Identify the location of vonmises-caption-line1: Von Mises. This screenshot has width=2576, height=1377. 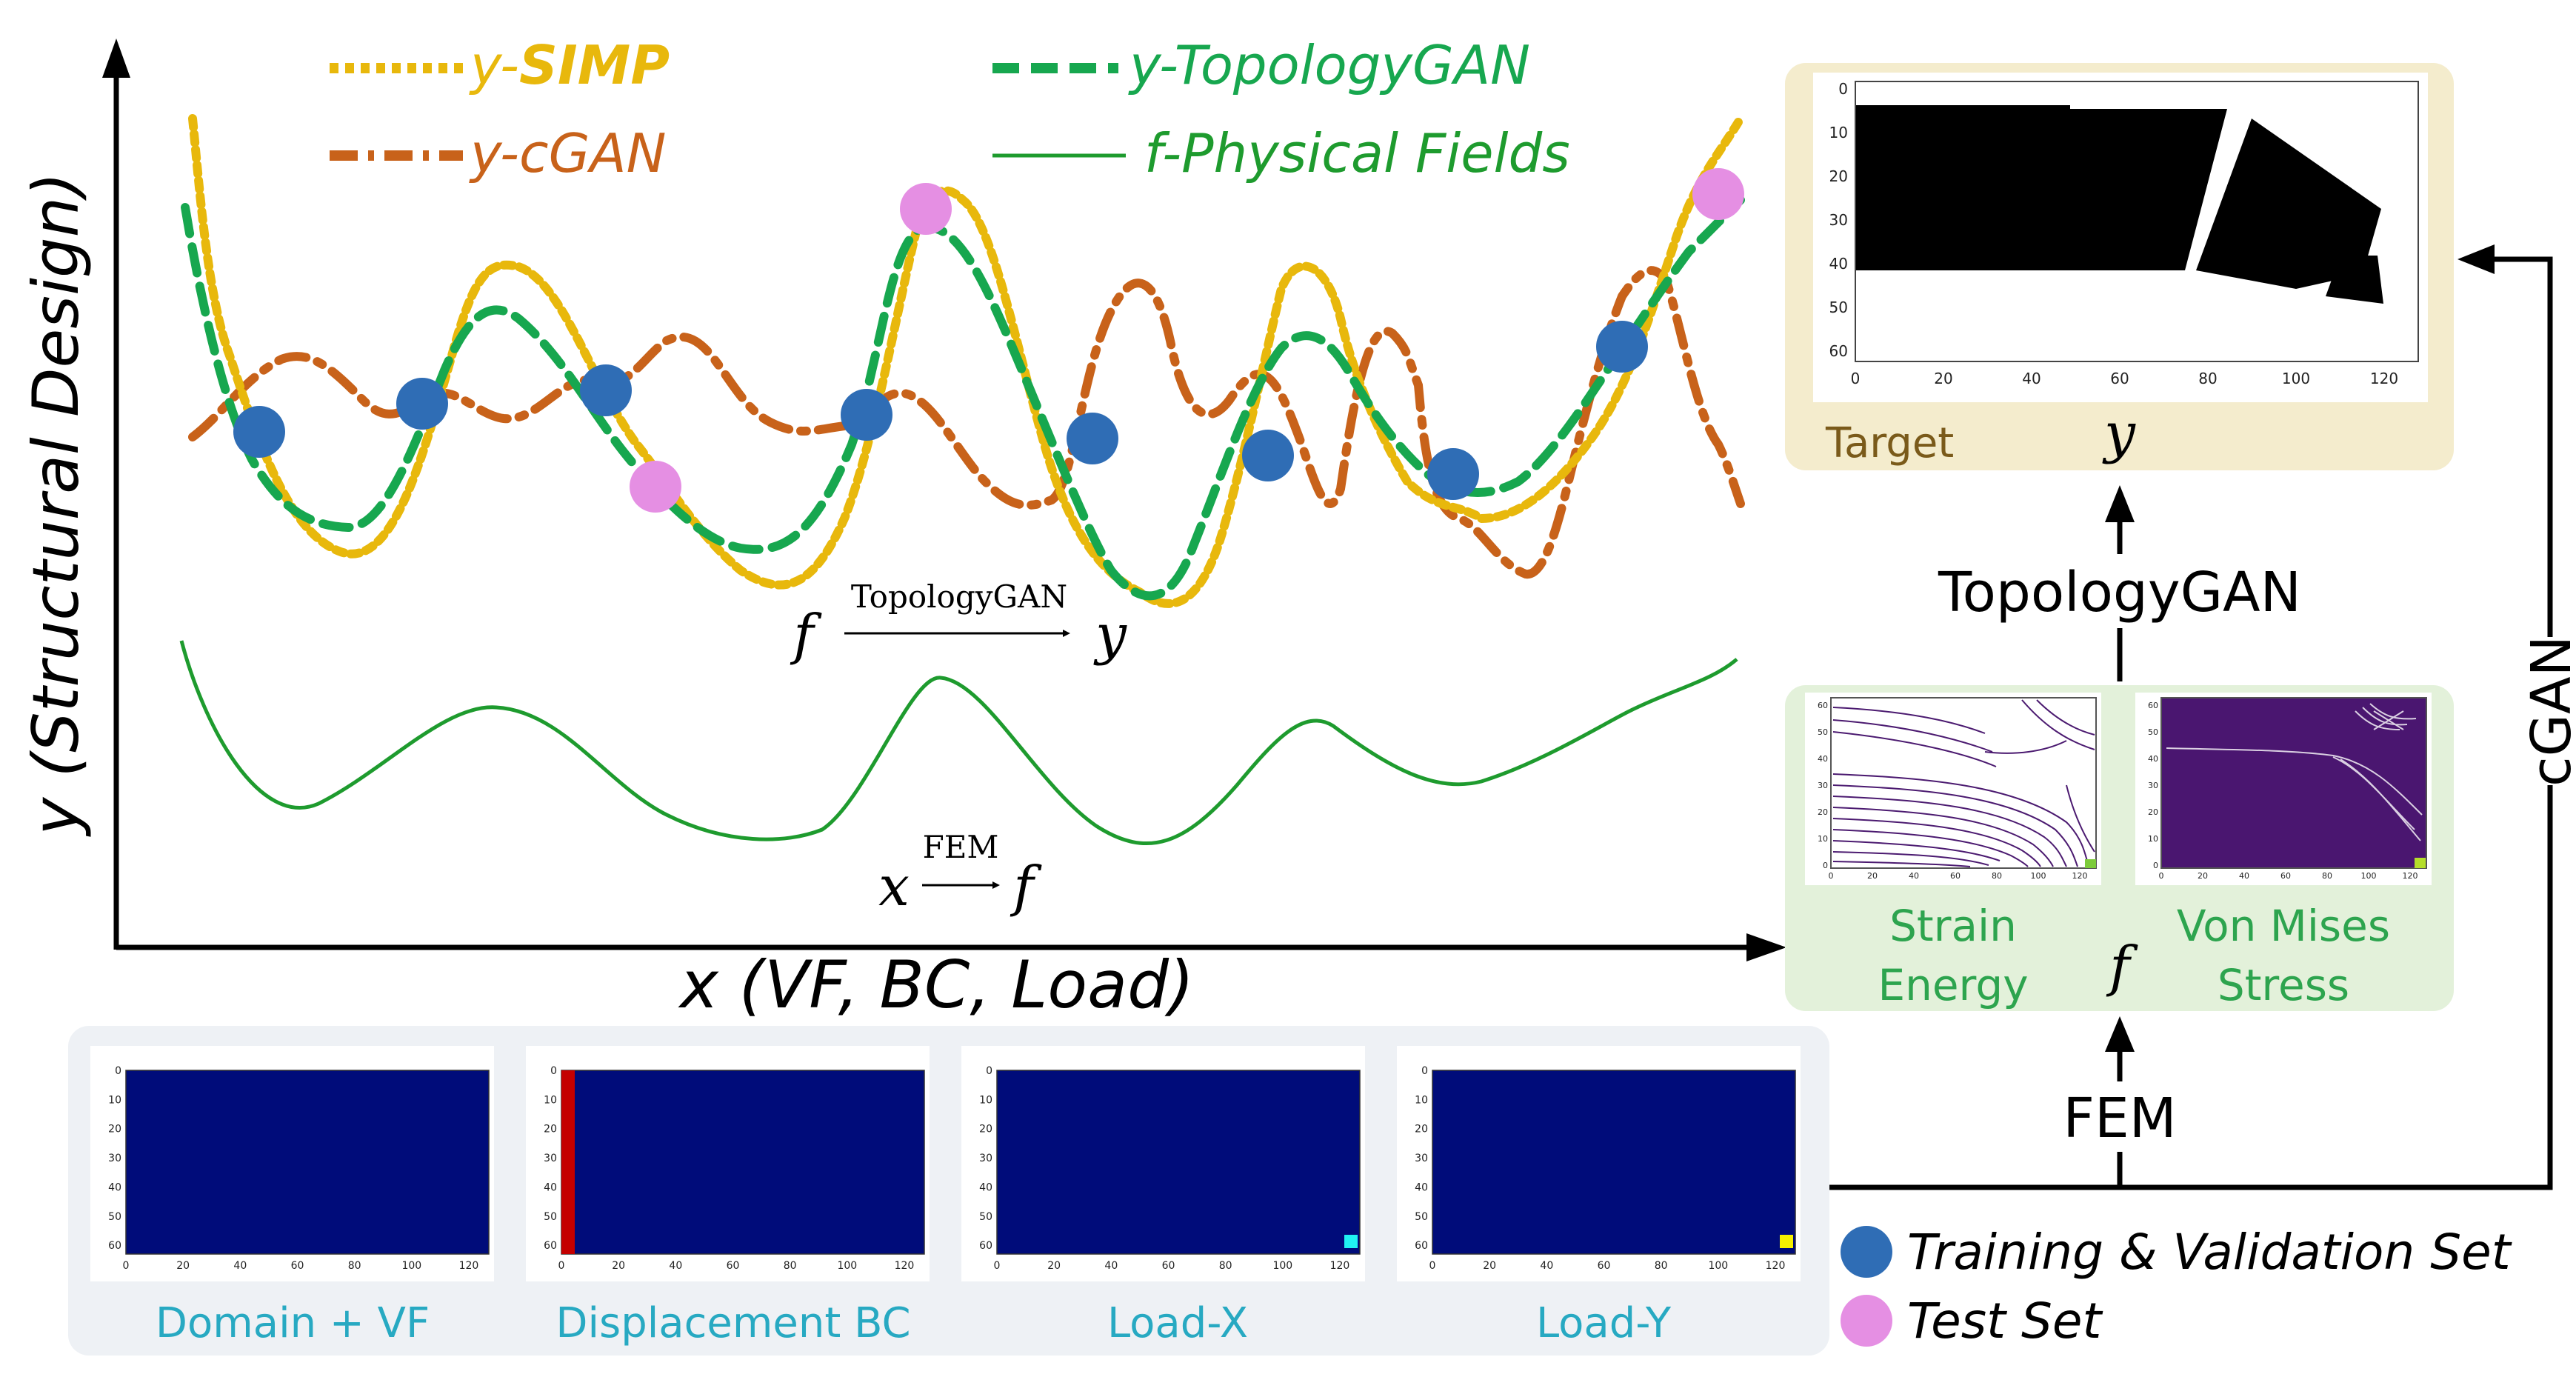
(2283, 926).